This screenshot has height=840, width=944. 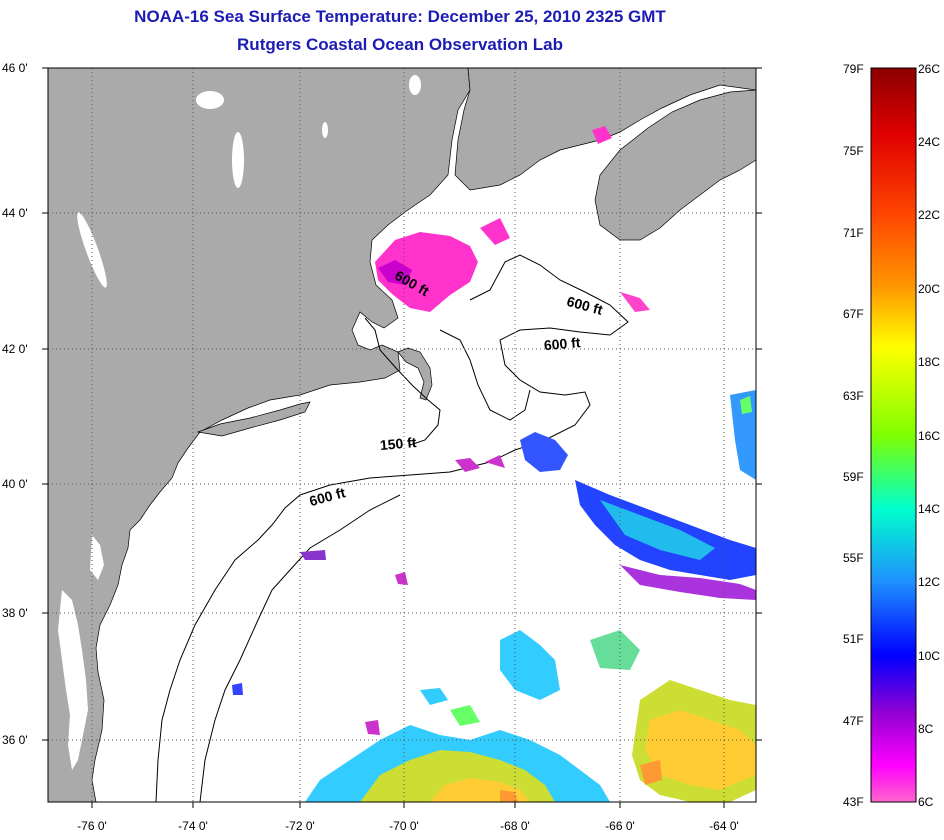 I want to click on cb-f-label: 55F, so click(x=853, y=558).